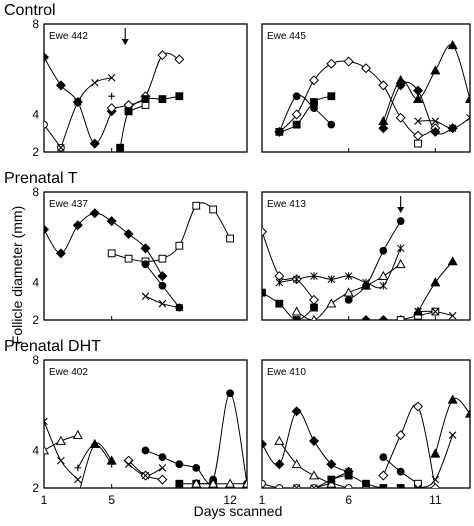 The image size is (474, 526). I want to click on y-tick-label: 2, so click(35, 488).